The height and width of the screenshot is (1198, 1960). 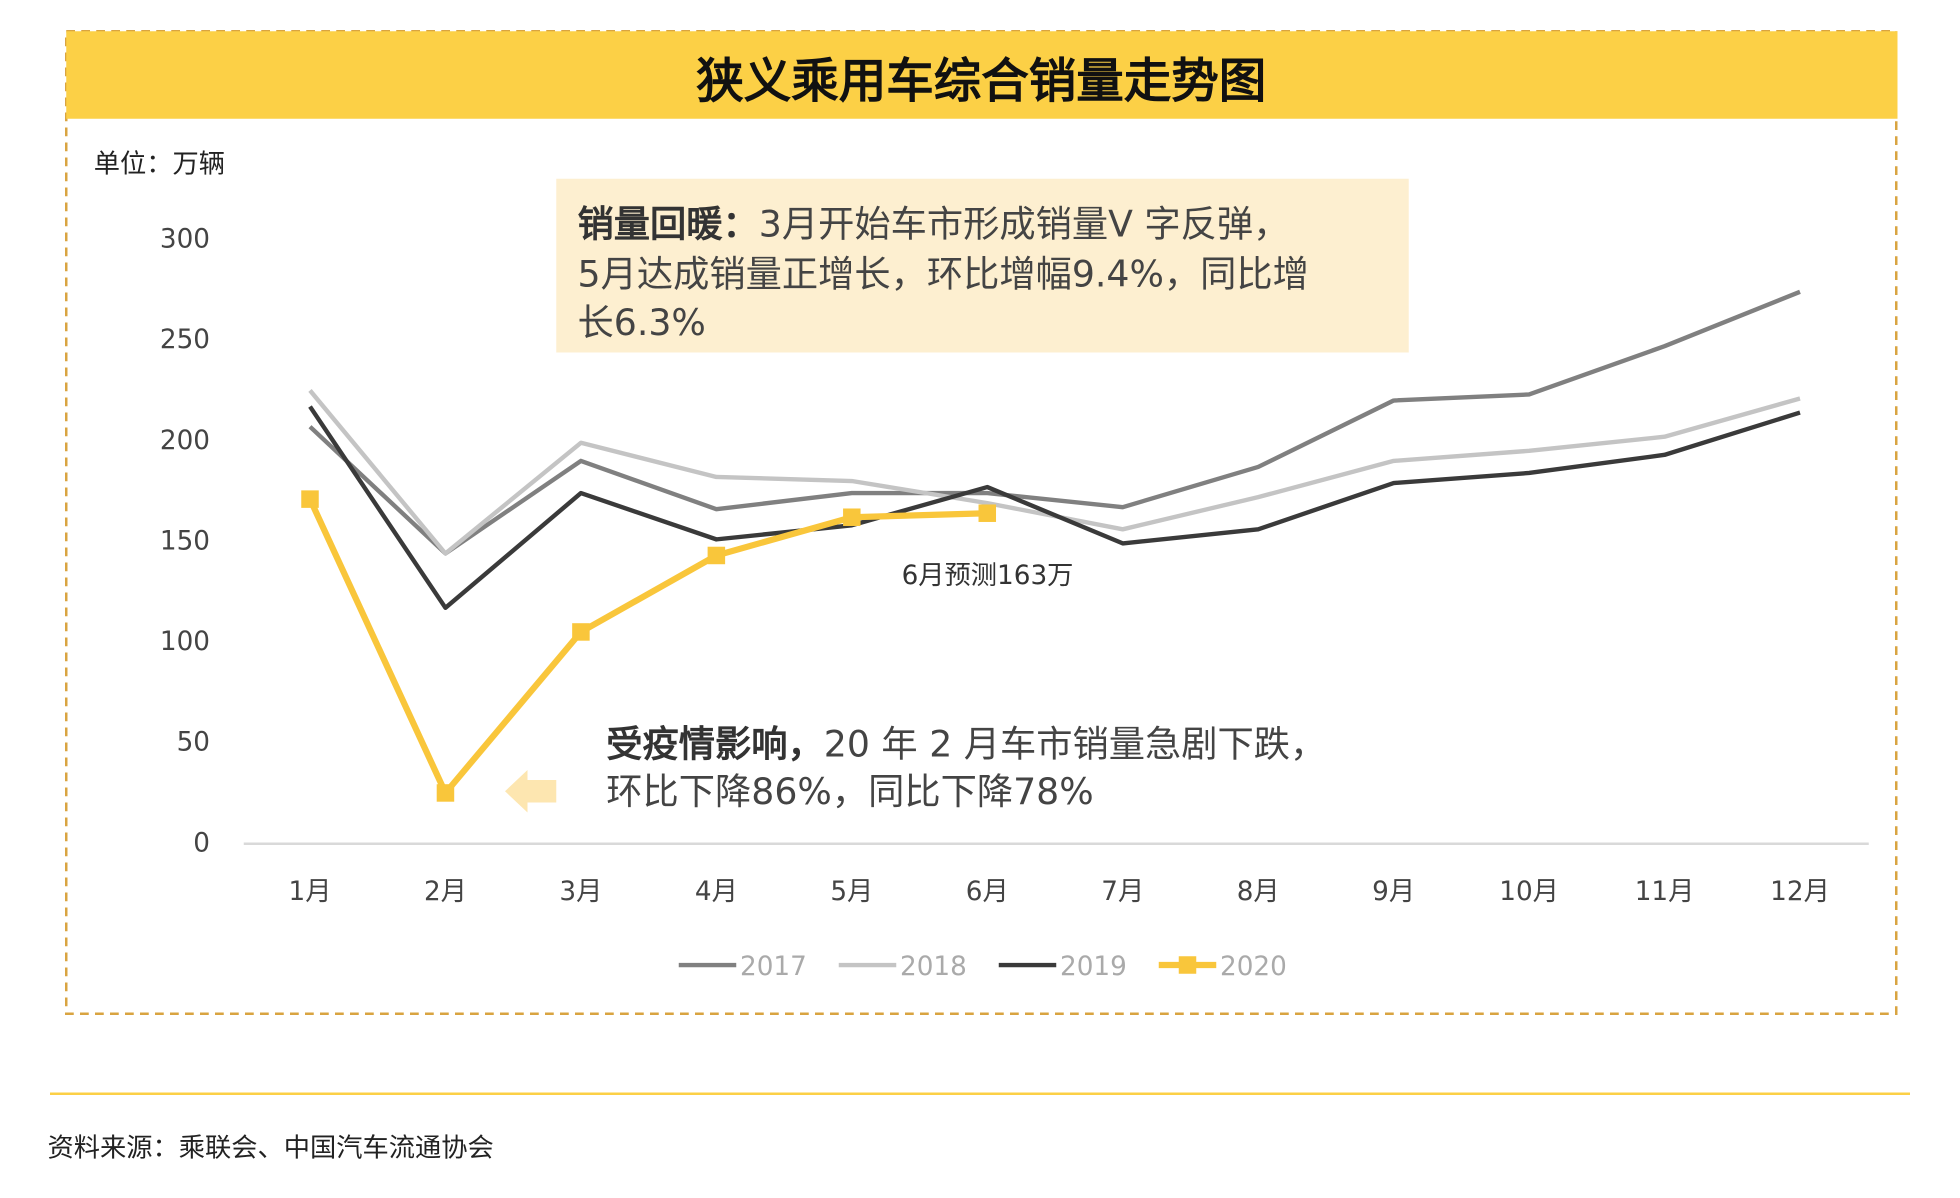 I want to click on series-line-2019, so click(x=1054, y=507).